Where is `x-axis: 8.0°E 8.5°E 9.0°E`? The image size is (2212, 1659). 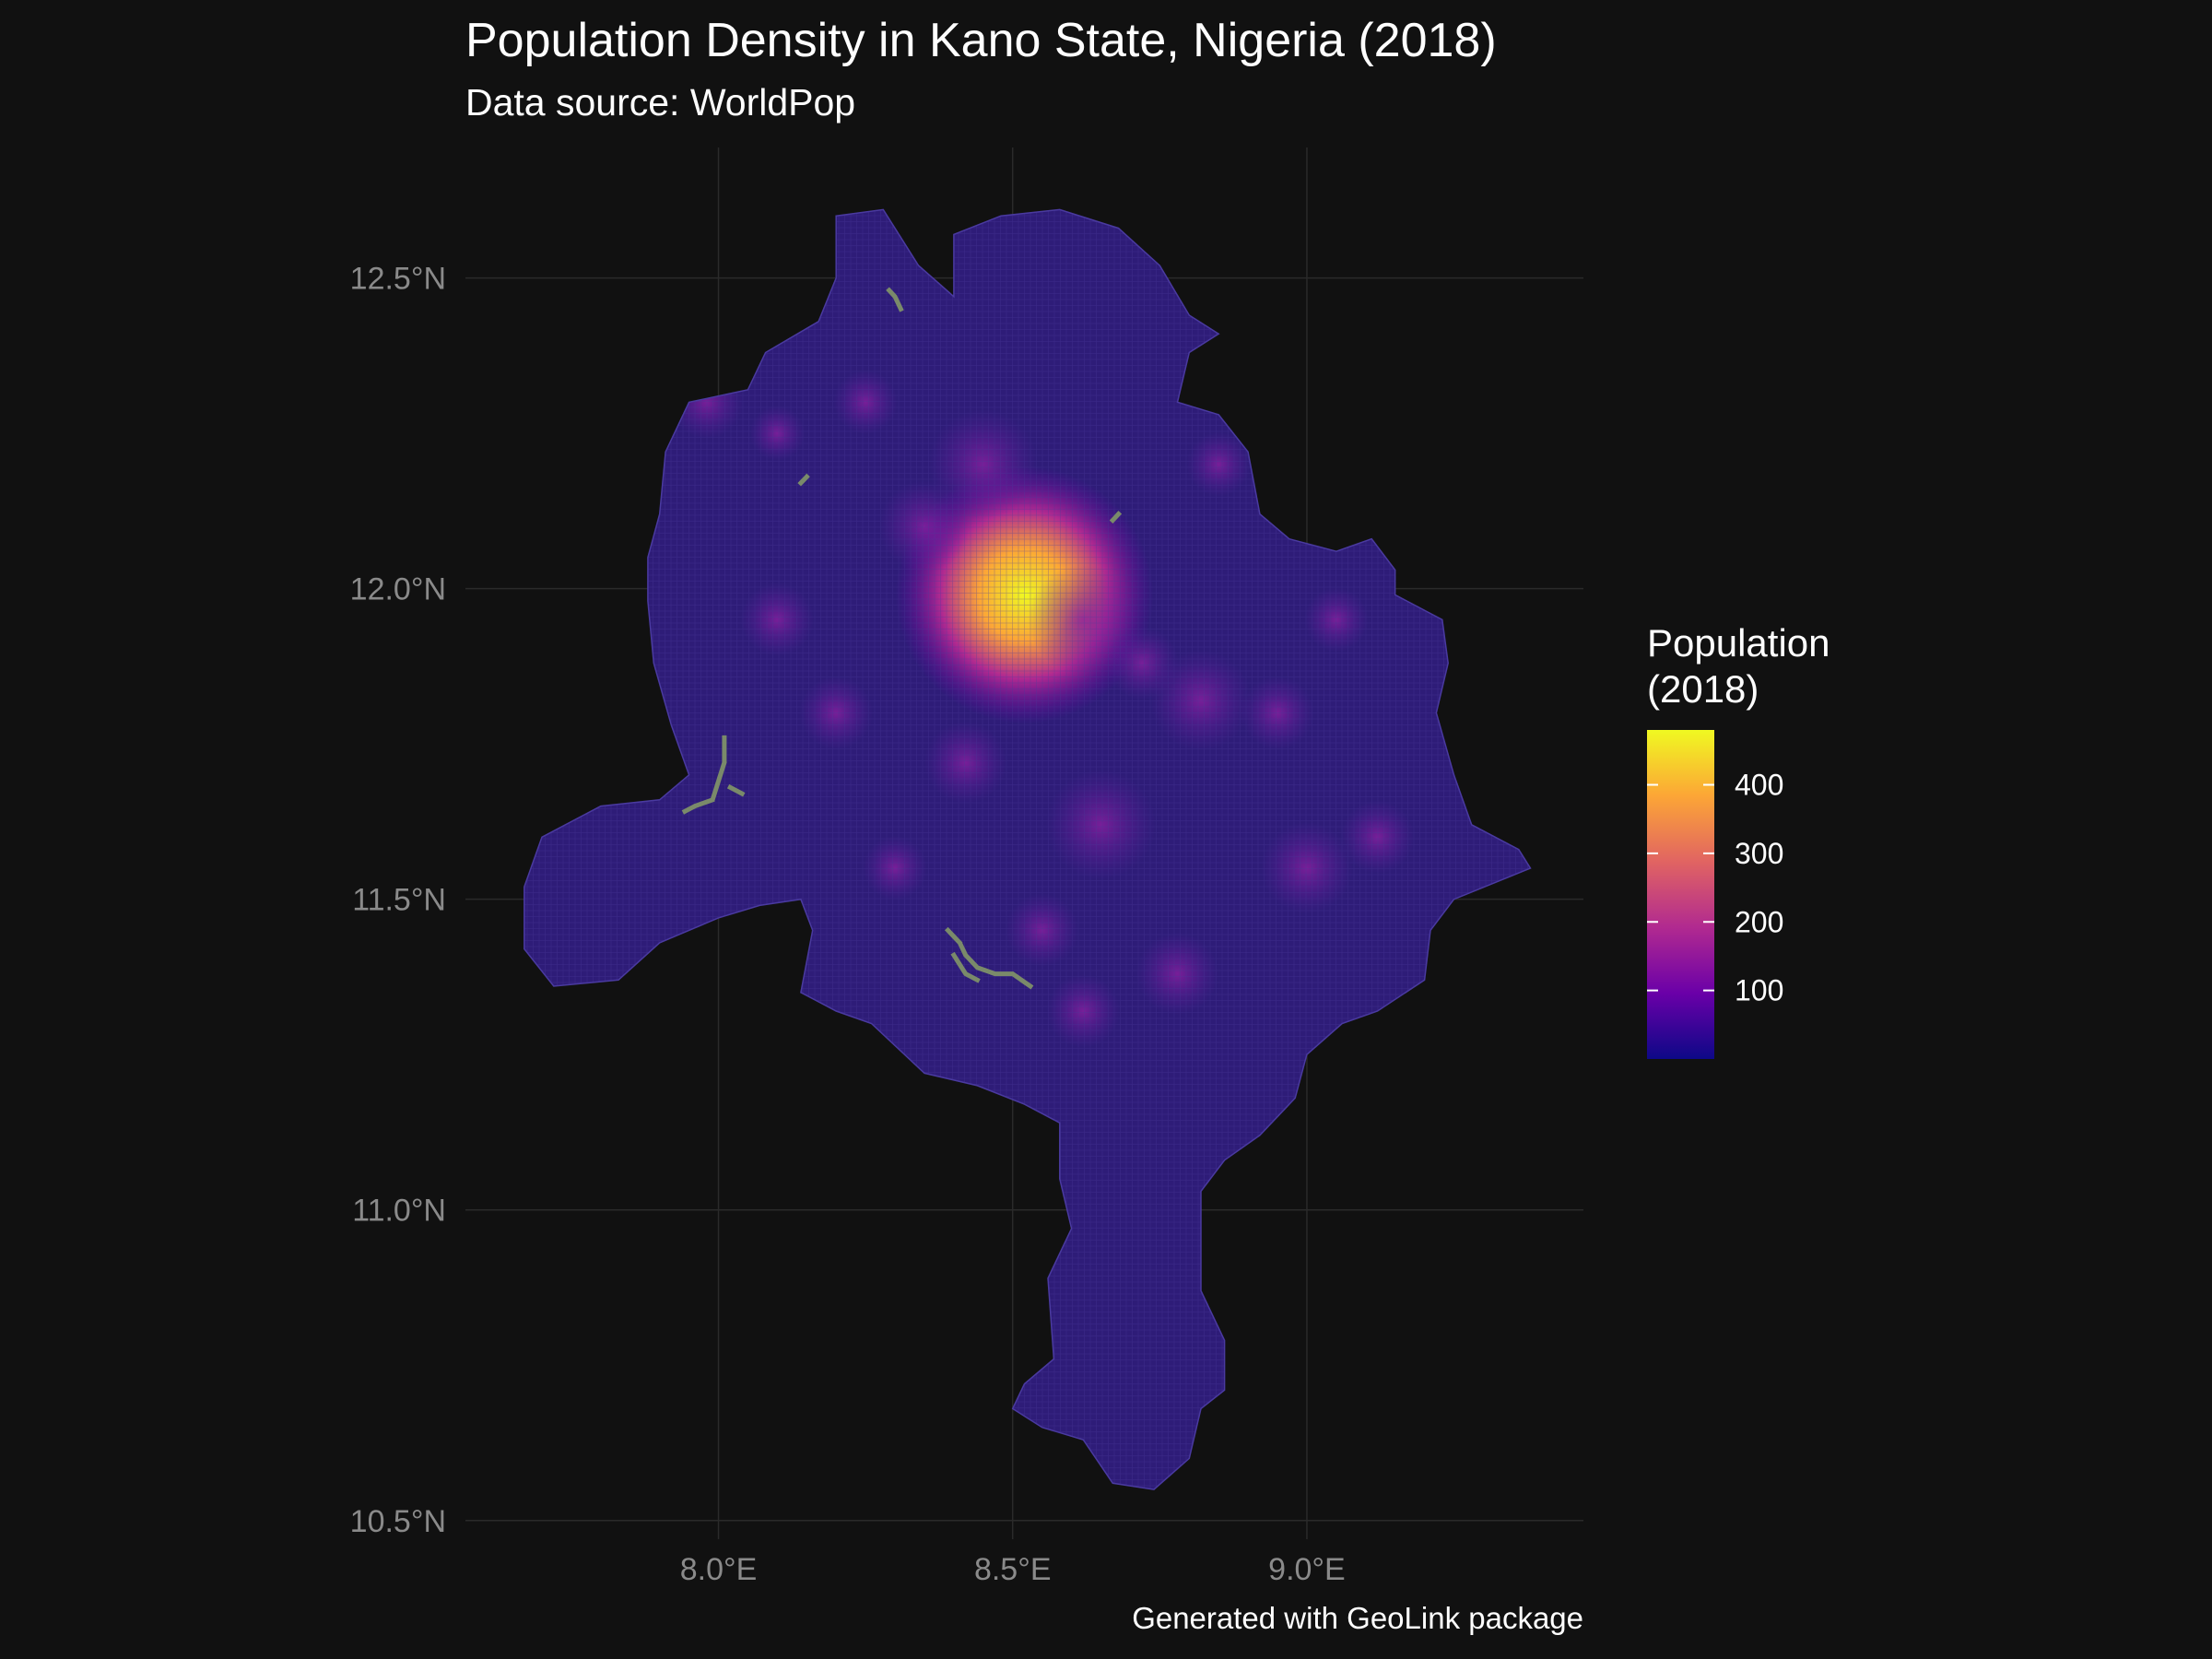
x-axis: 8.0°E 8.5°E 9.0°E is located at coordinates (1013, 1569).